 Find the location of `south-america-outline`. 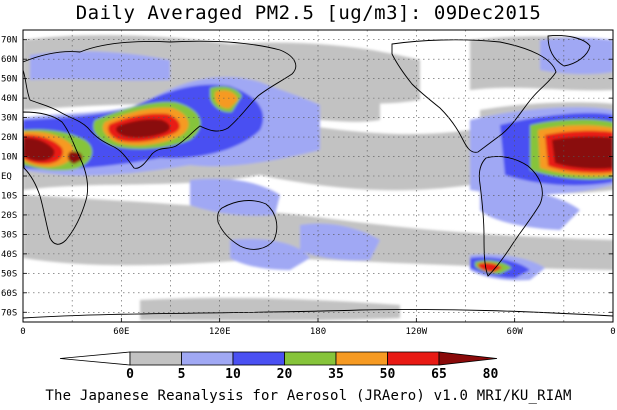

south-america-outline is located at coordinates (510, 216).